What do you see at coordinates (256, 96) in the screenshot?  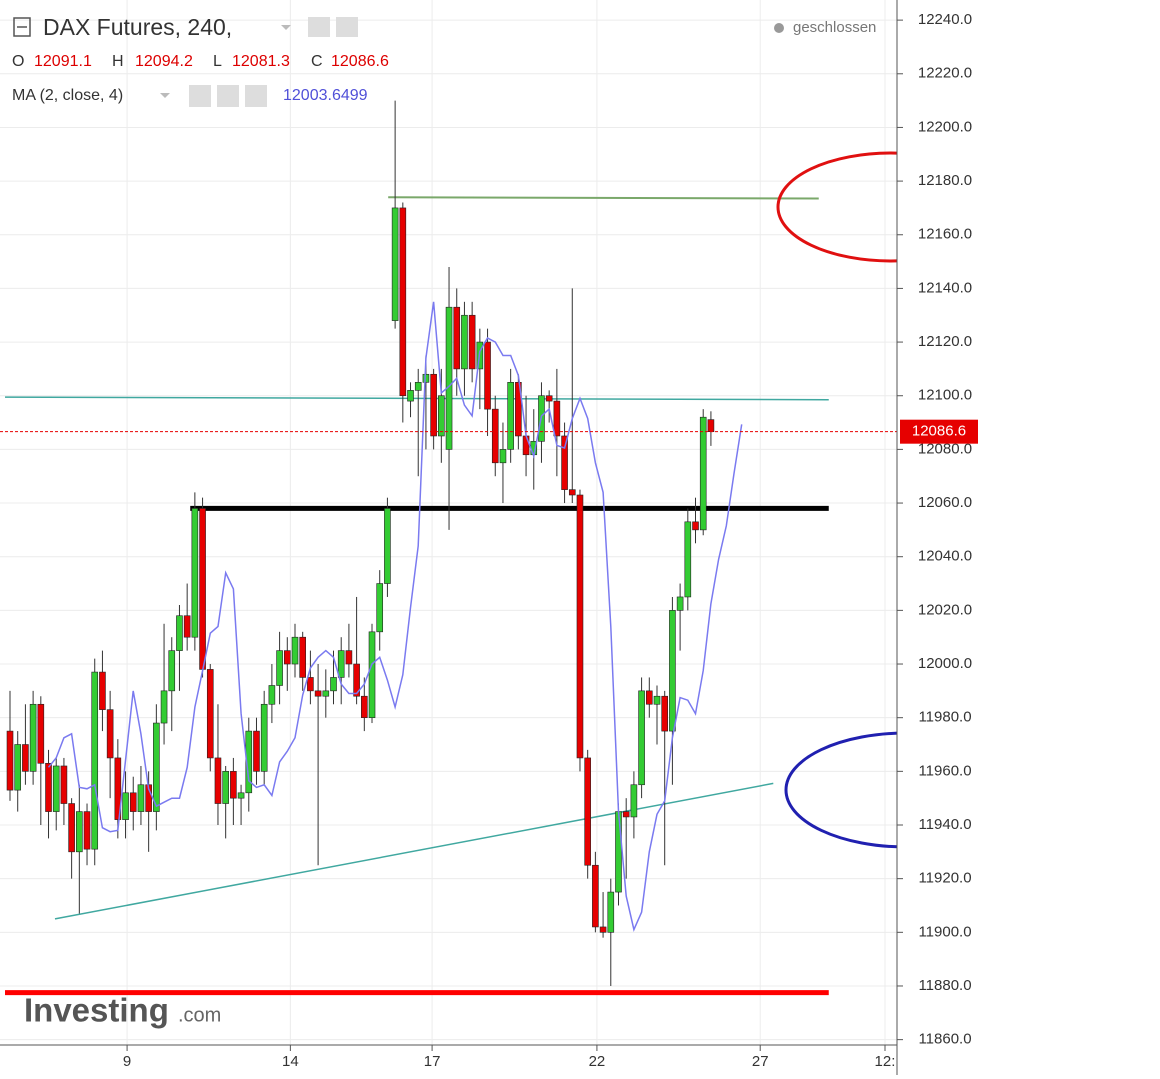 I see `close-icon` at bounding box center [256, 96].